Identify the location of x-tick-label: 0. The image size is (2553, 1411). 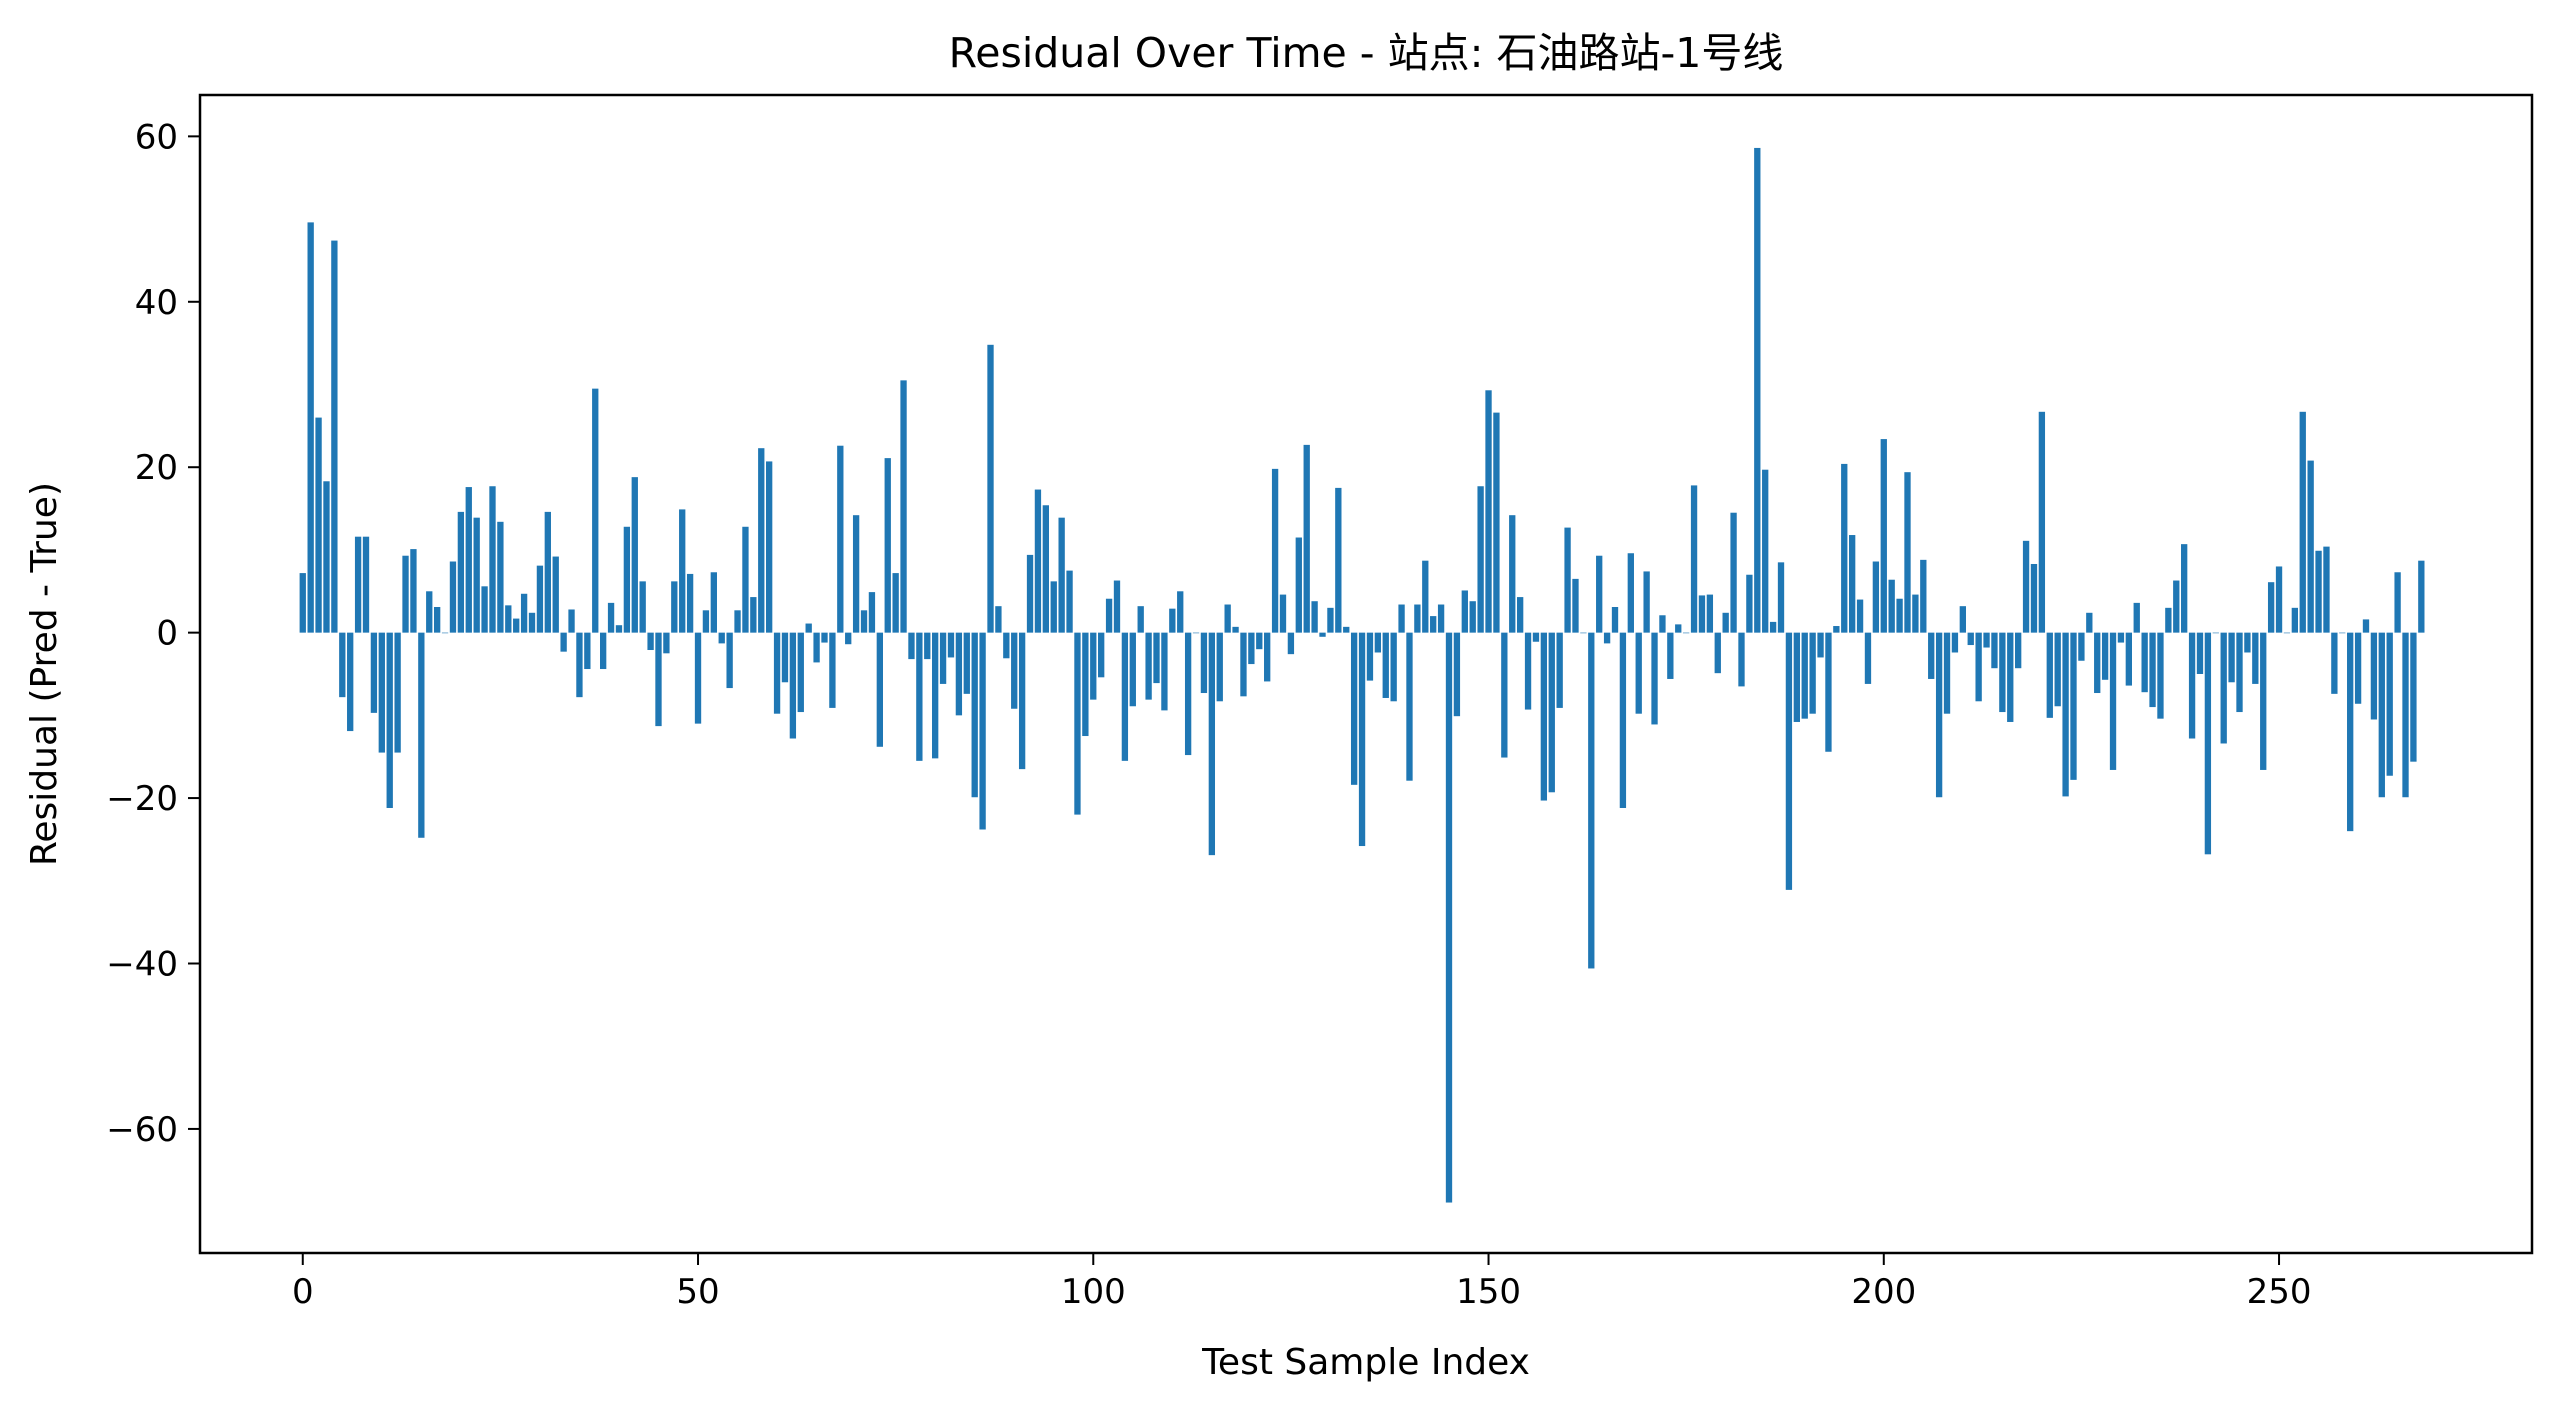
(303, 1292).